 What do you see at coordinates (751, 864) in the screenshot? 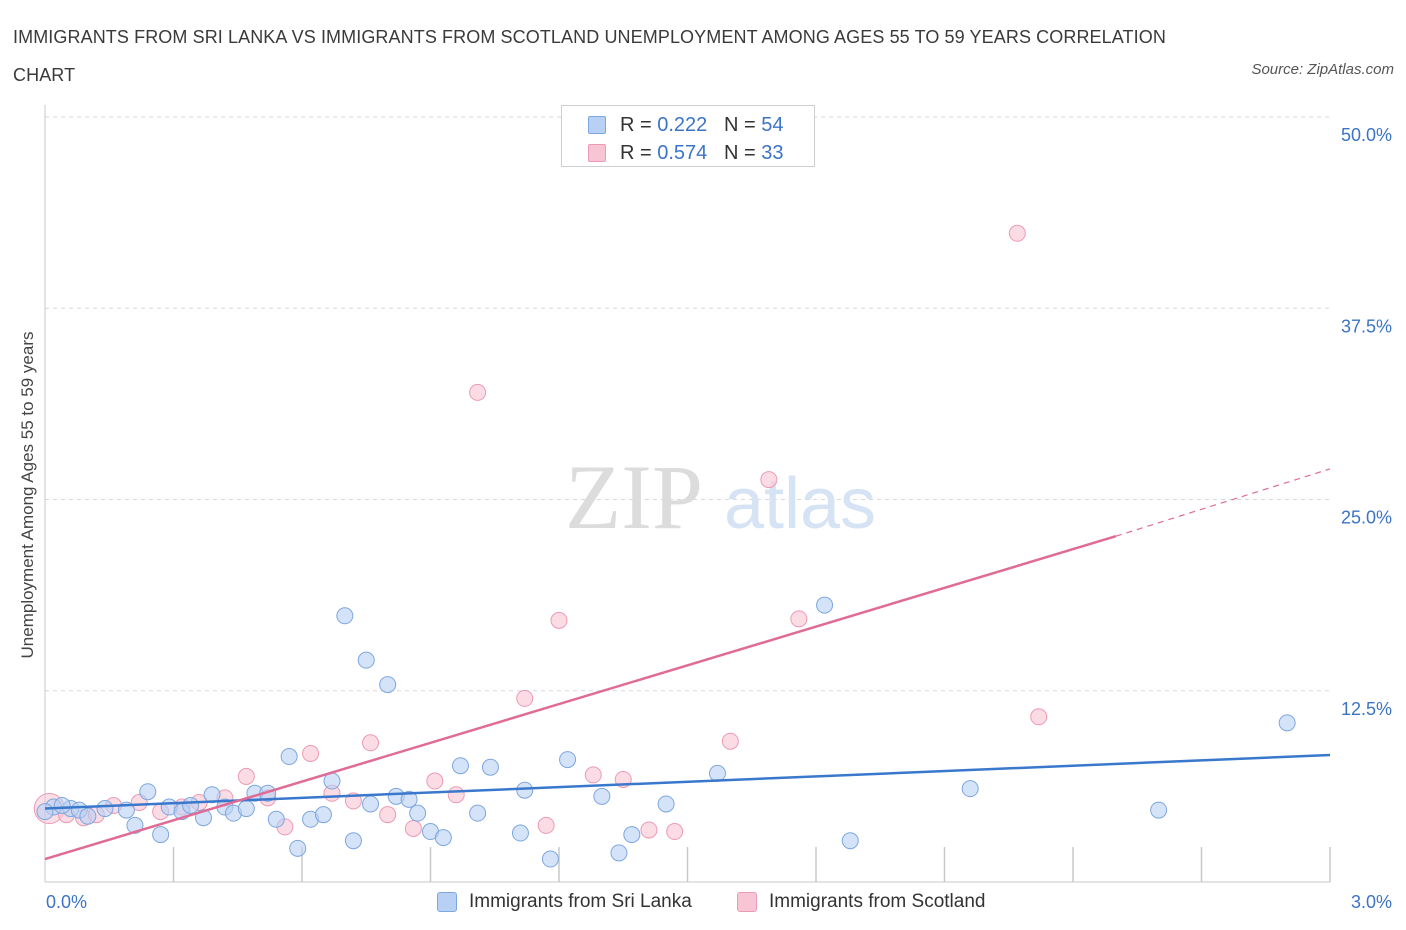
I see `axis-ticks` at bounding box center [751, 864].